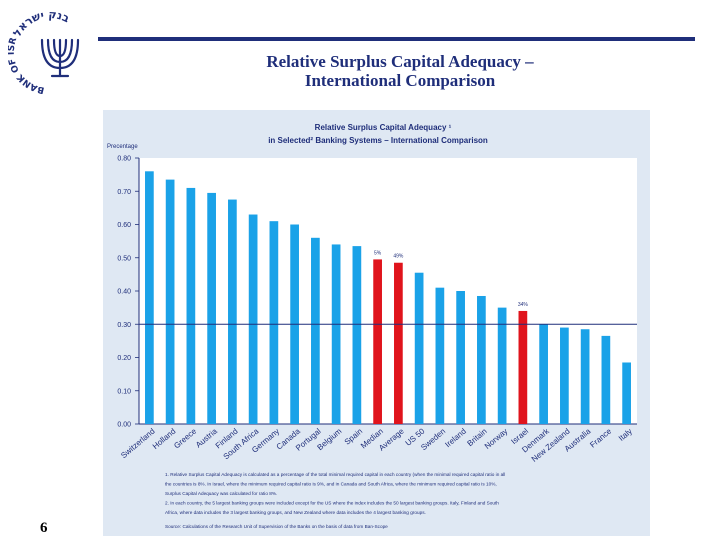  What do you see at coordinates (606, 379) in the screenshot?
I see `bar-france` at bounding box center [606, 379].